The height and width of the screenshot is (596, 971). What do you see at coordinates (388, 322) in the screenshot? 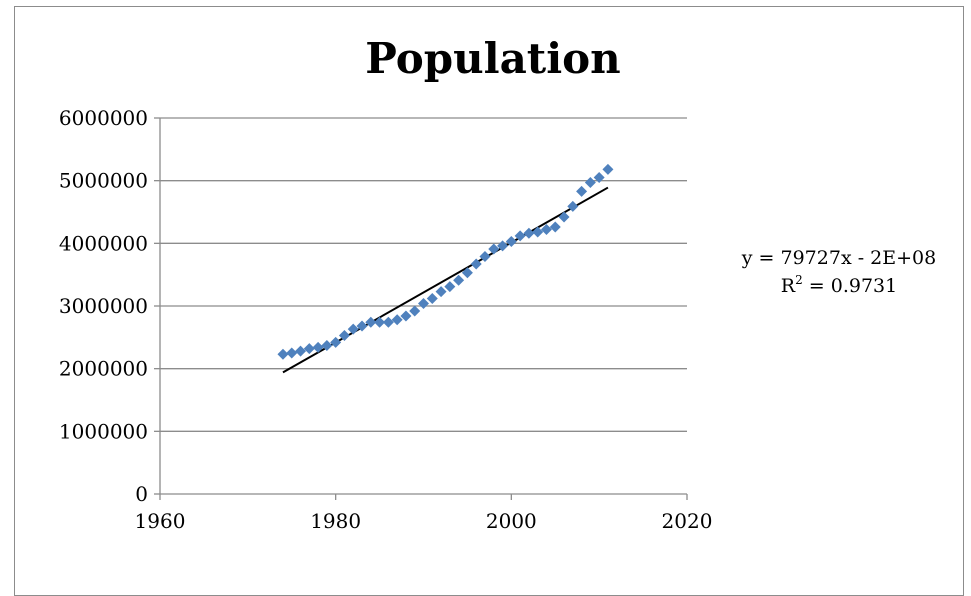
I see `data-point-1986` at bounding box center [388, 322].